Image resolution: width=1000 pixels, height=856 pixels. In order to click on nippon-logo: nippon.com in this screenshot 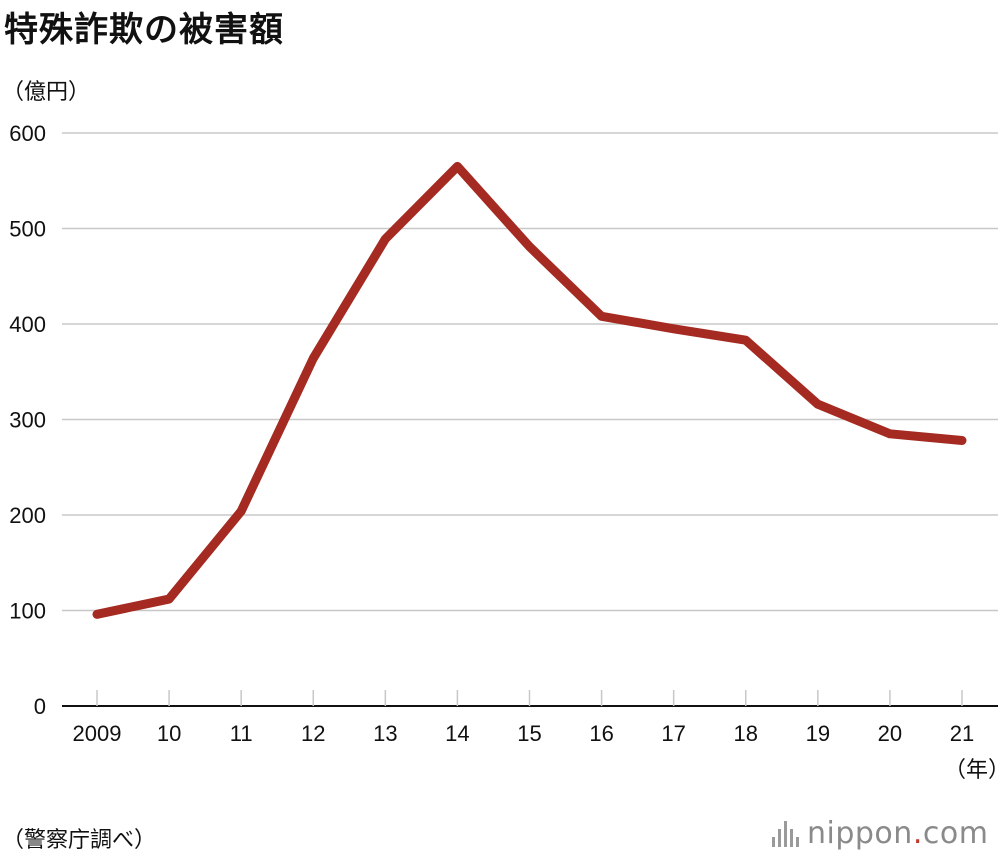, I will do `click(880, 833)`.